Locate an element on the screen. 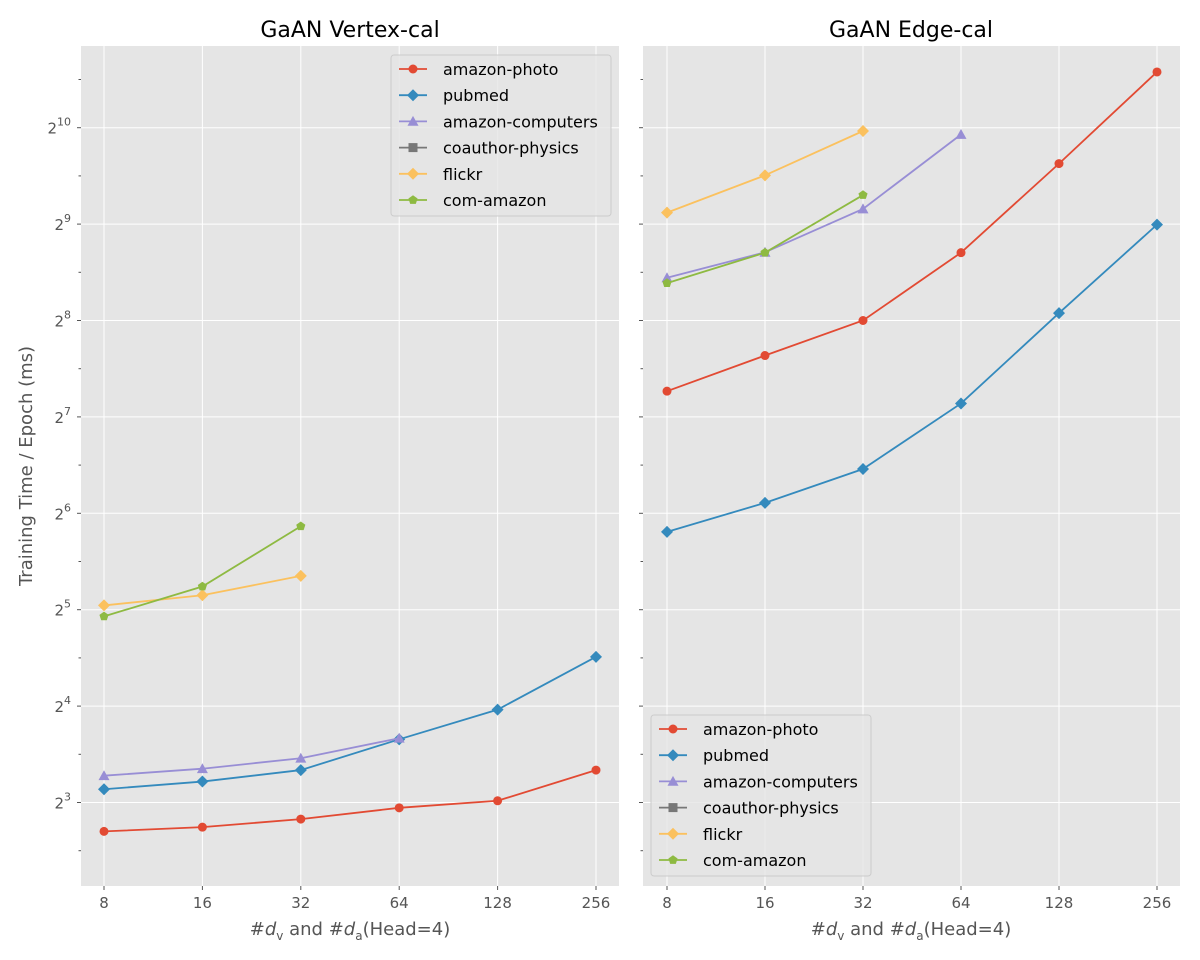 The height and width of the screenshot is (960, 1200). legend-item-pubmed: pubmed is located at coordinates (714, 755).